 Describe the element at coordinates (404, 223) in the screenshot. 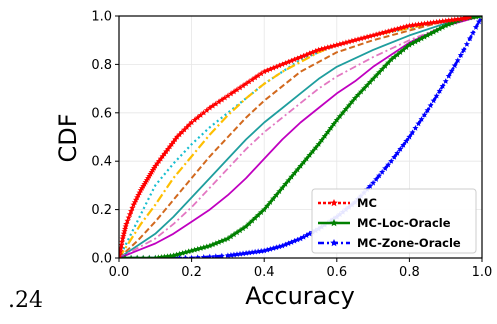

I see `legend-label: MC-Loc-Oracle` at that location.